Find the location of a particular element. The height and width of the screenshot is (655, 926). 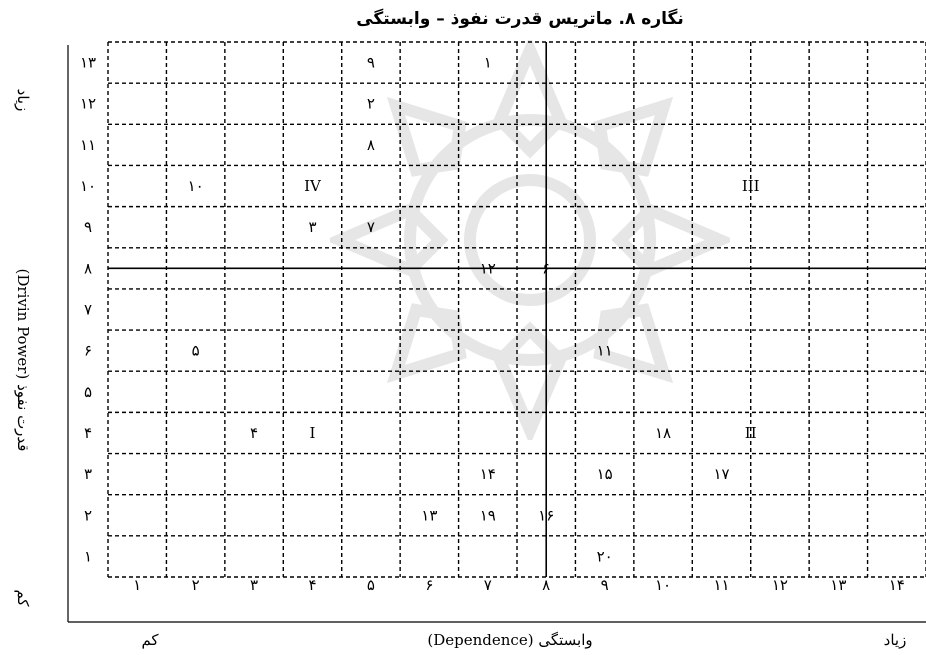

quadrant-label: II is located at coordinates (751, 433).